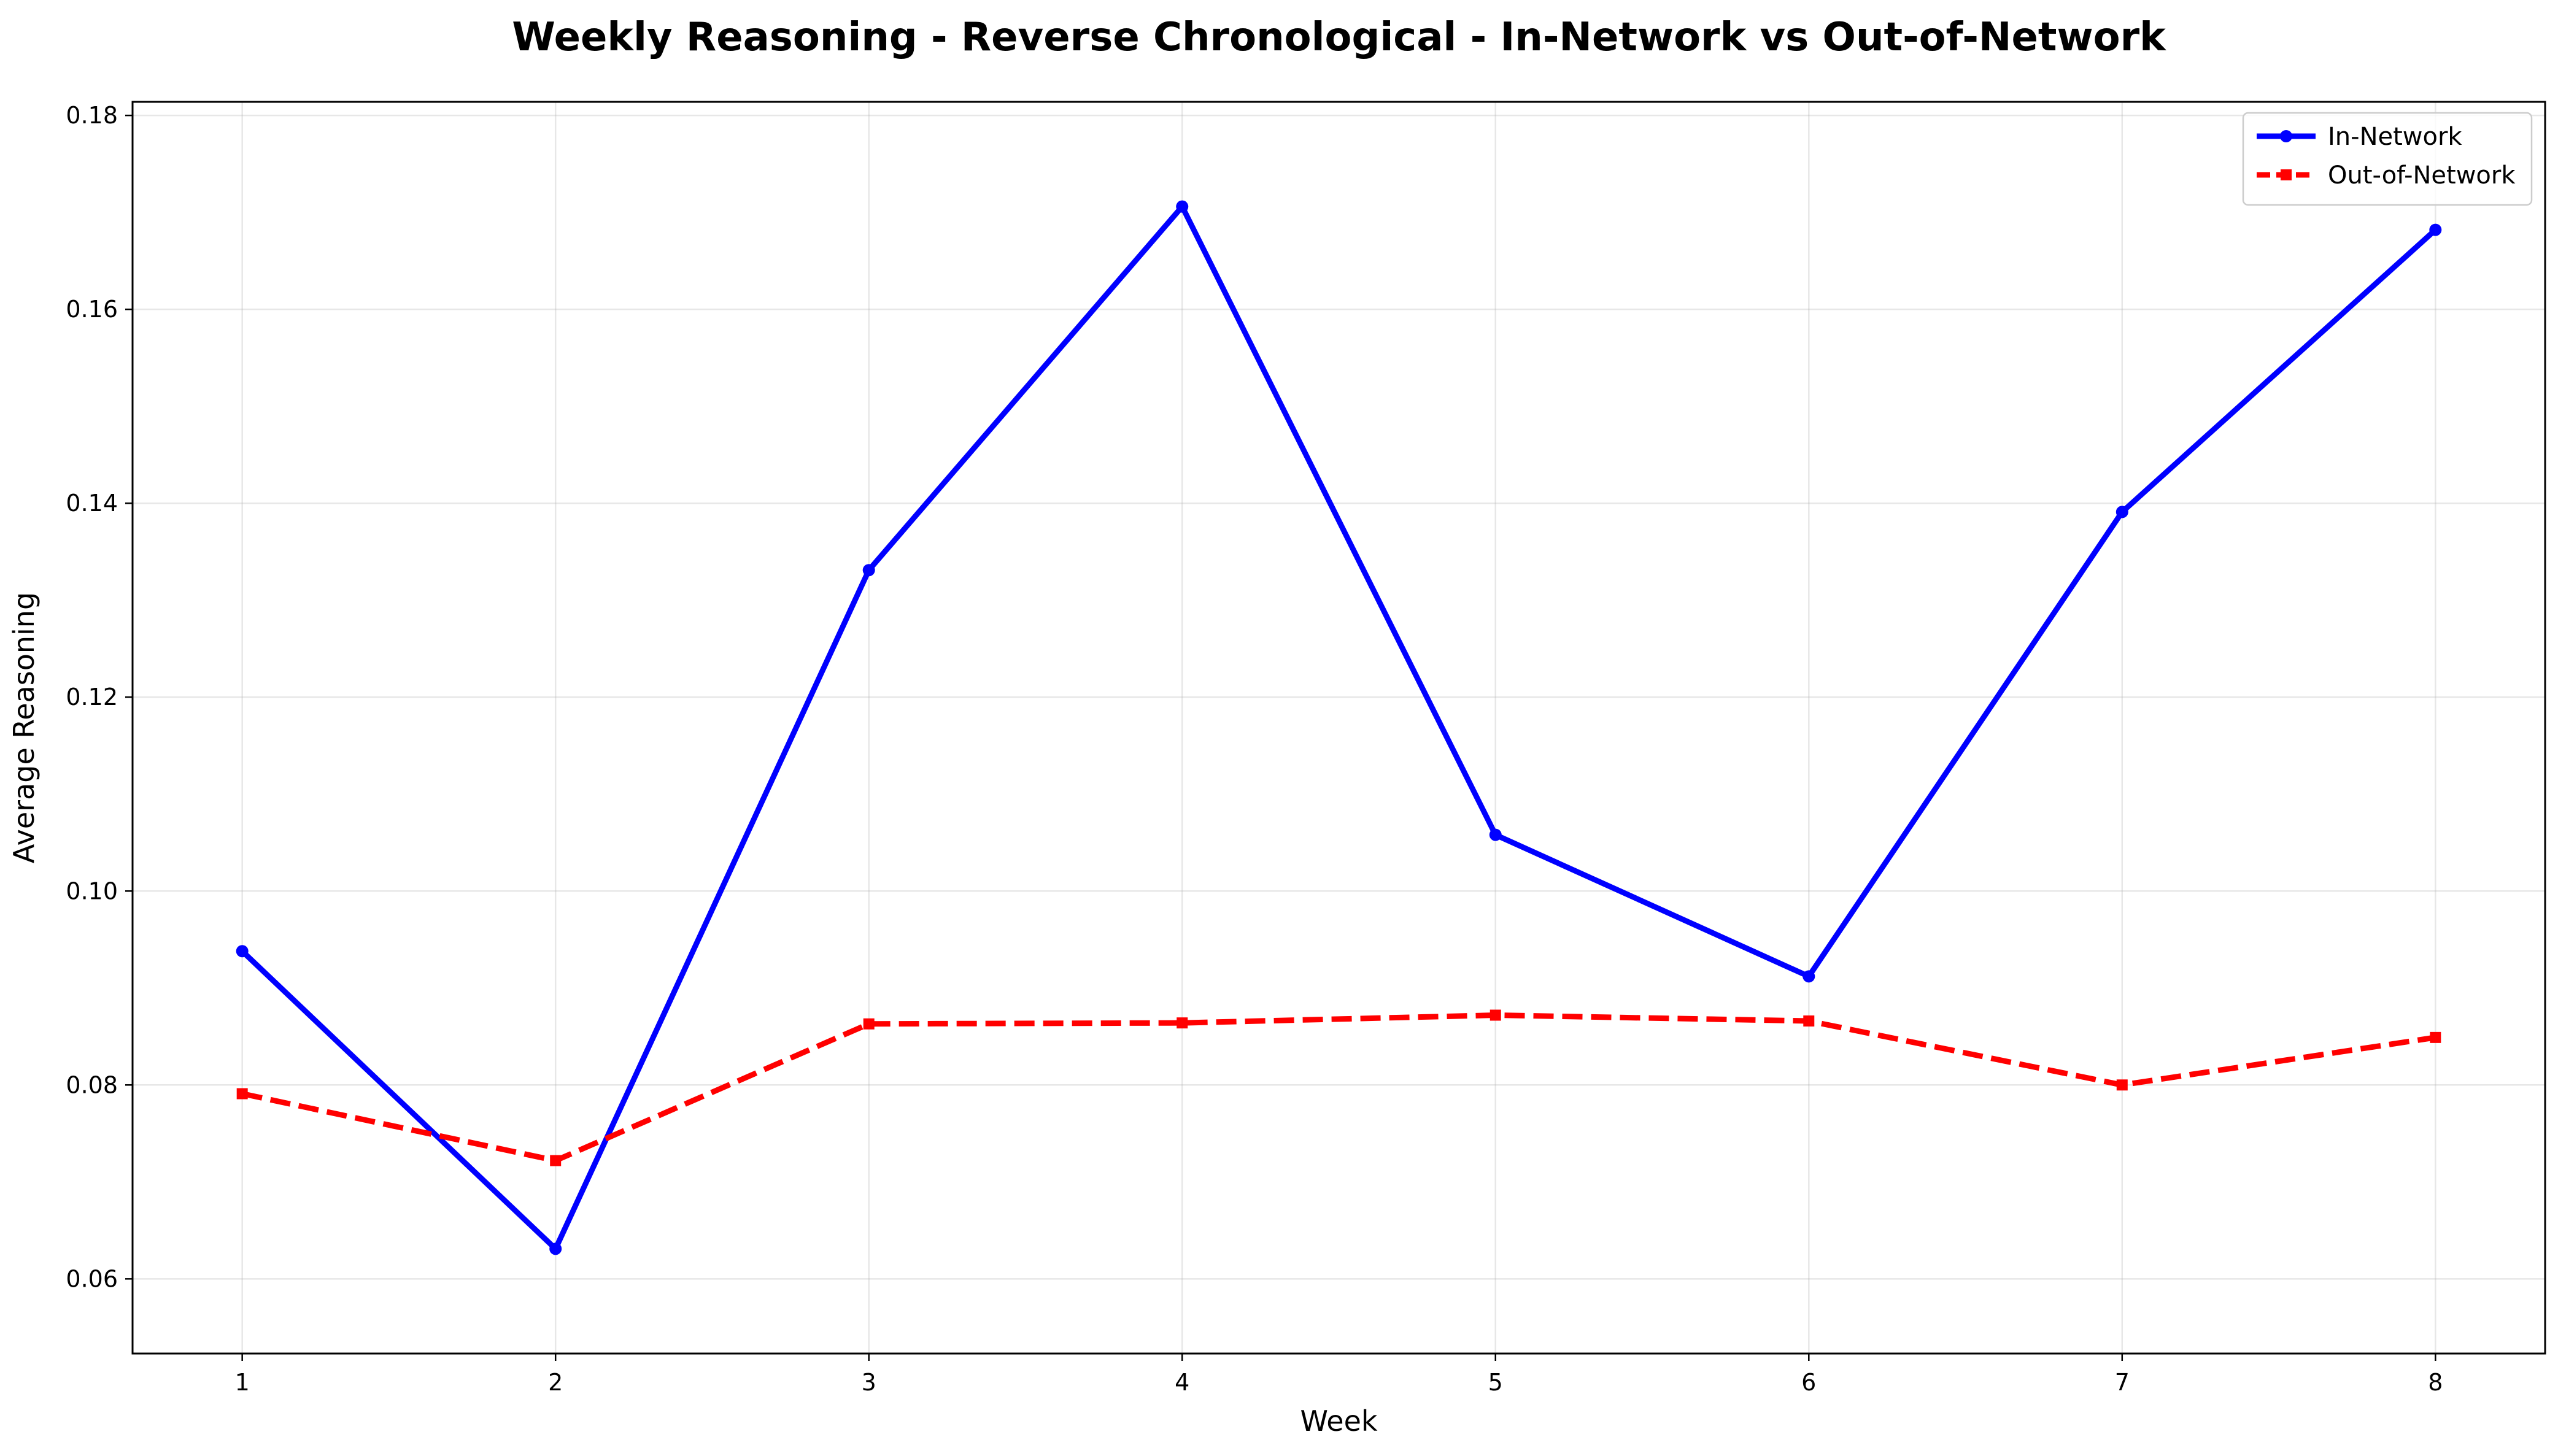 Image resolution: width=2558 pixels, height=1456 pixels. What do you see at coordinates (92, 697) in the screenshot?
I see `y-tick-label: 0.12` at bounding box center [92, 697].